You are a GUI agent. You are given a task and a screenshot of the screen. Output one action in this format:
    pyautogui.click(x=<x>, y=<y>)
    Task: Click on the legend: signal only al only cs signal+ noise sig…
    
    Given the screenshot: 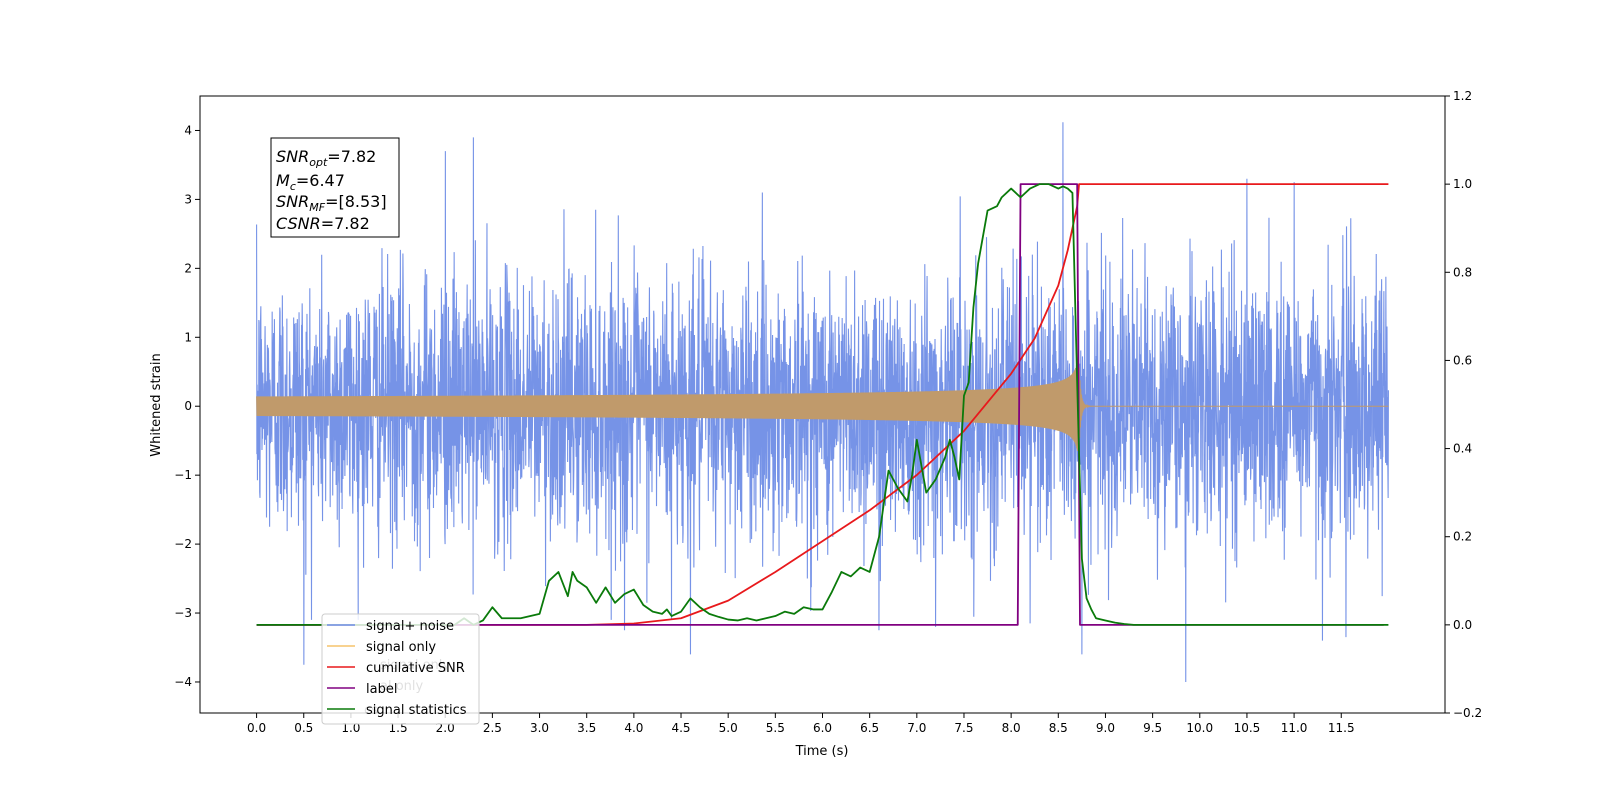 What is the action you would take?
    pyautogui.click(x=400, y=669)
    